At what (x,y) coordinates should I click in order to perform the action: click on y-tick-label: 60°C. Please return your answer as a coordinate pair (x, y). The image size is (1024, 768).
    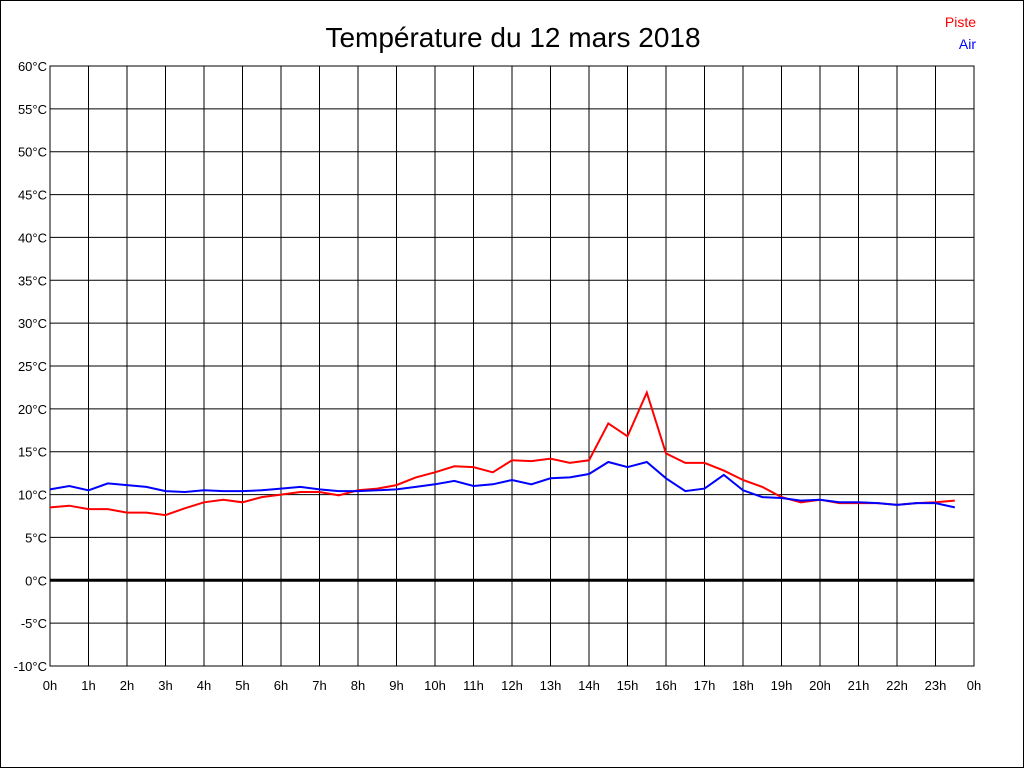
    Looking at the image, I should click on (32, 66).